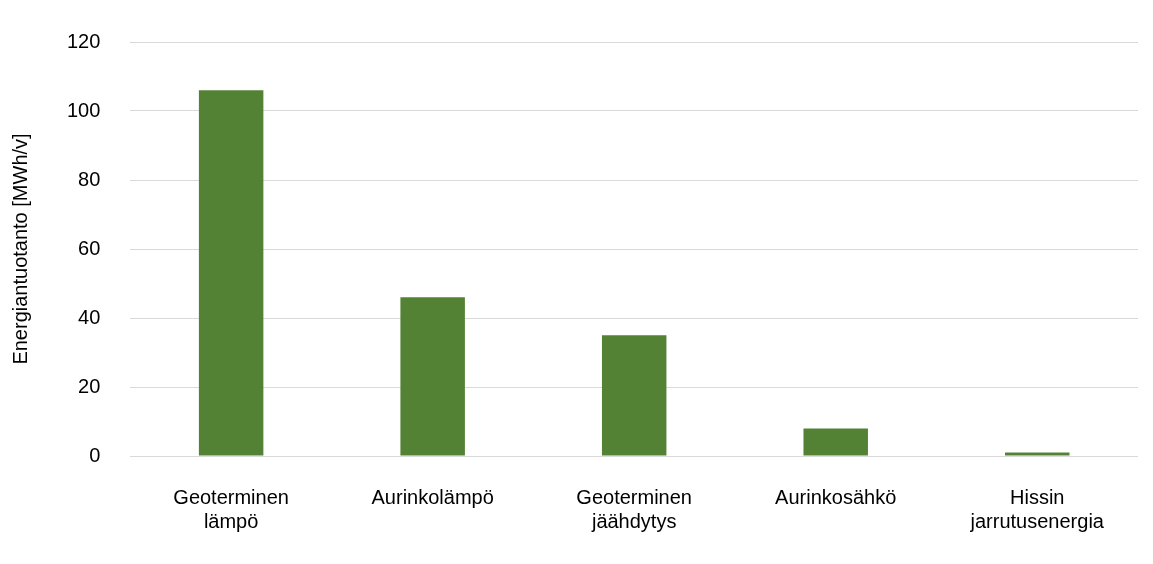 This screenshot has width=1153, height=564. Describe the element at coordinates (83, 40) in the screenshot. I see `y-tick-label: 120` at that location.